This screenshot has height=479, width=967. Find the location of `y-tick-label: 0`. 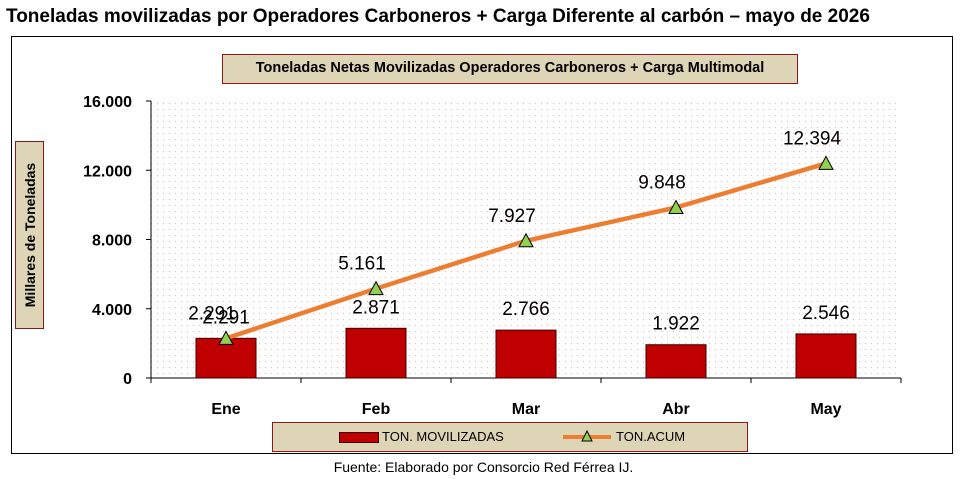

y-tick-label: 0 is located at coordinates (127, 379).